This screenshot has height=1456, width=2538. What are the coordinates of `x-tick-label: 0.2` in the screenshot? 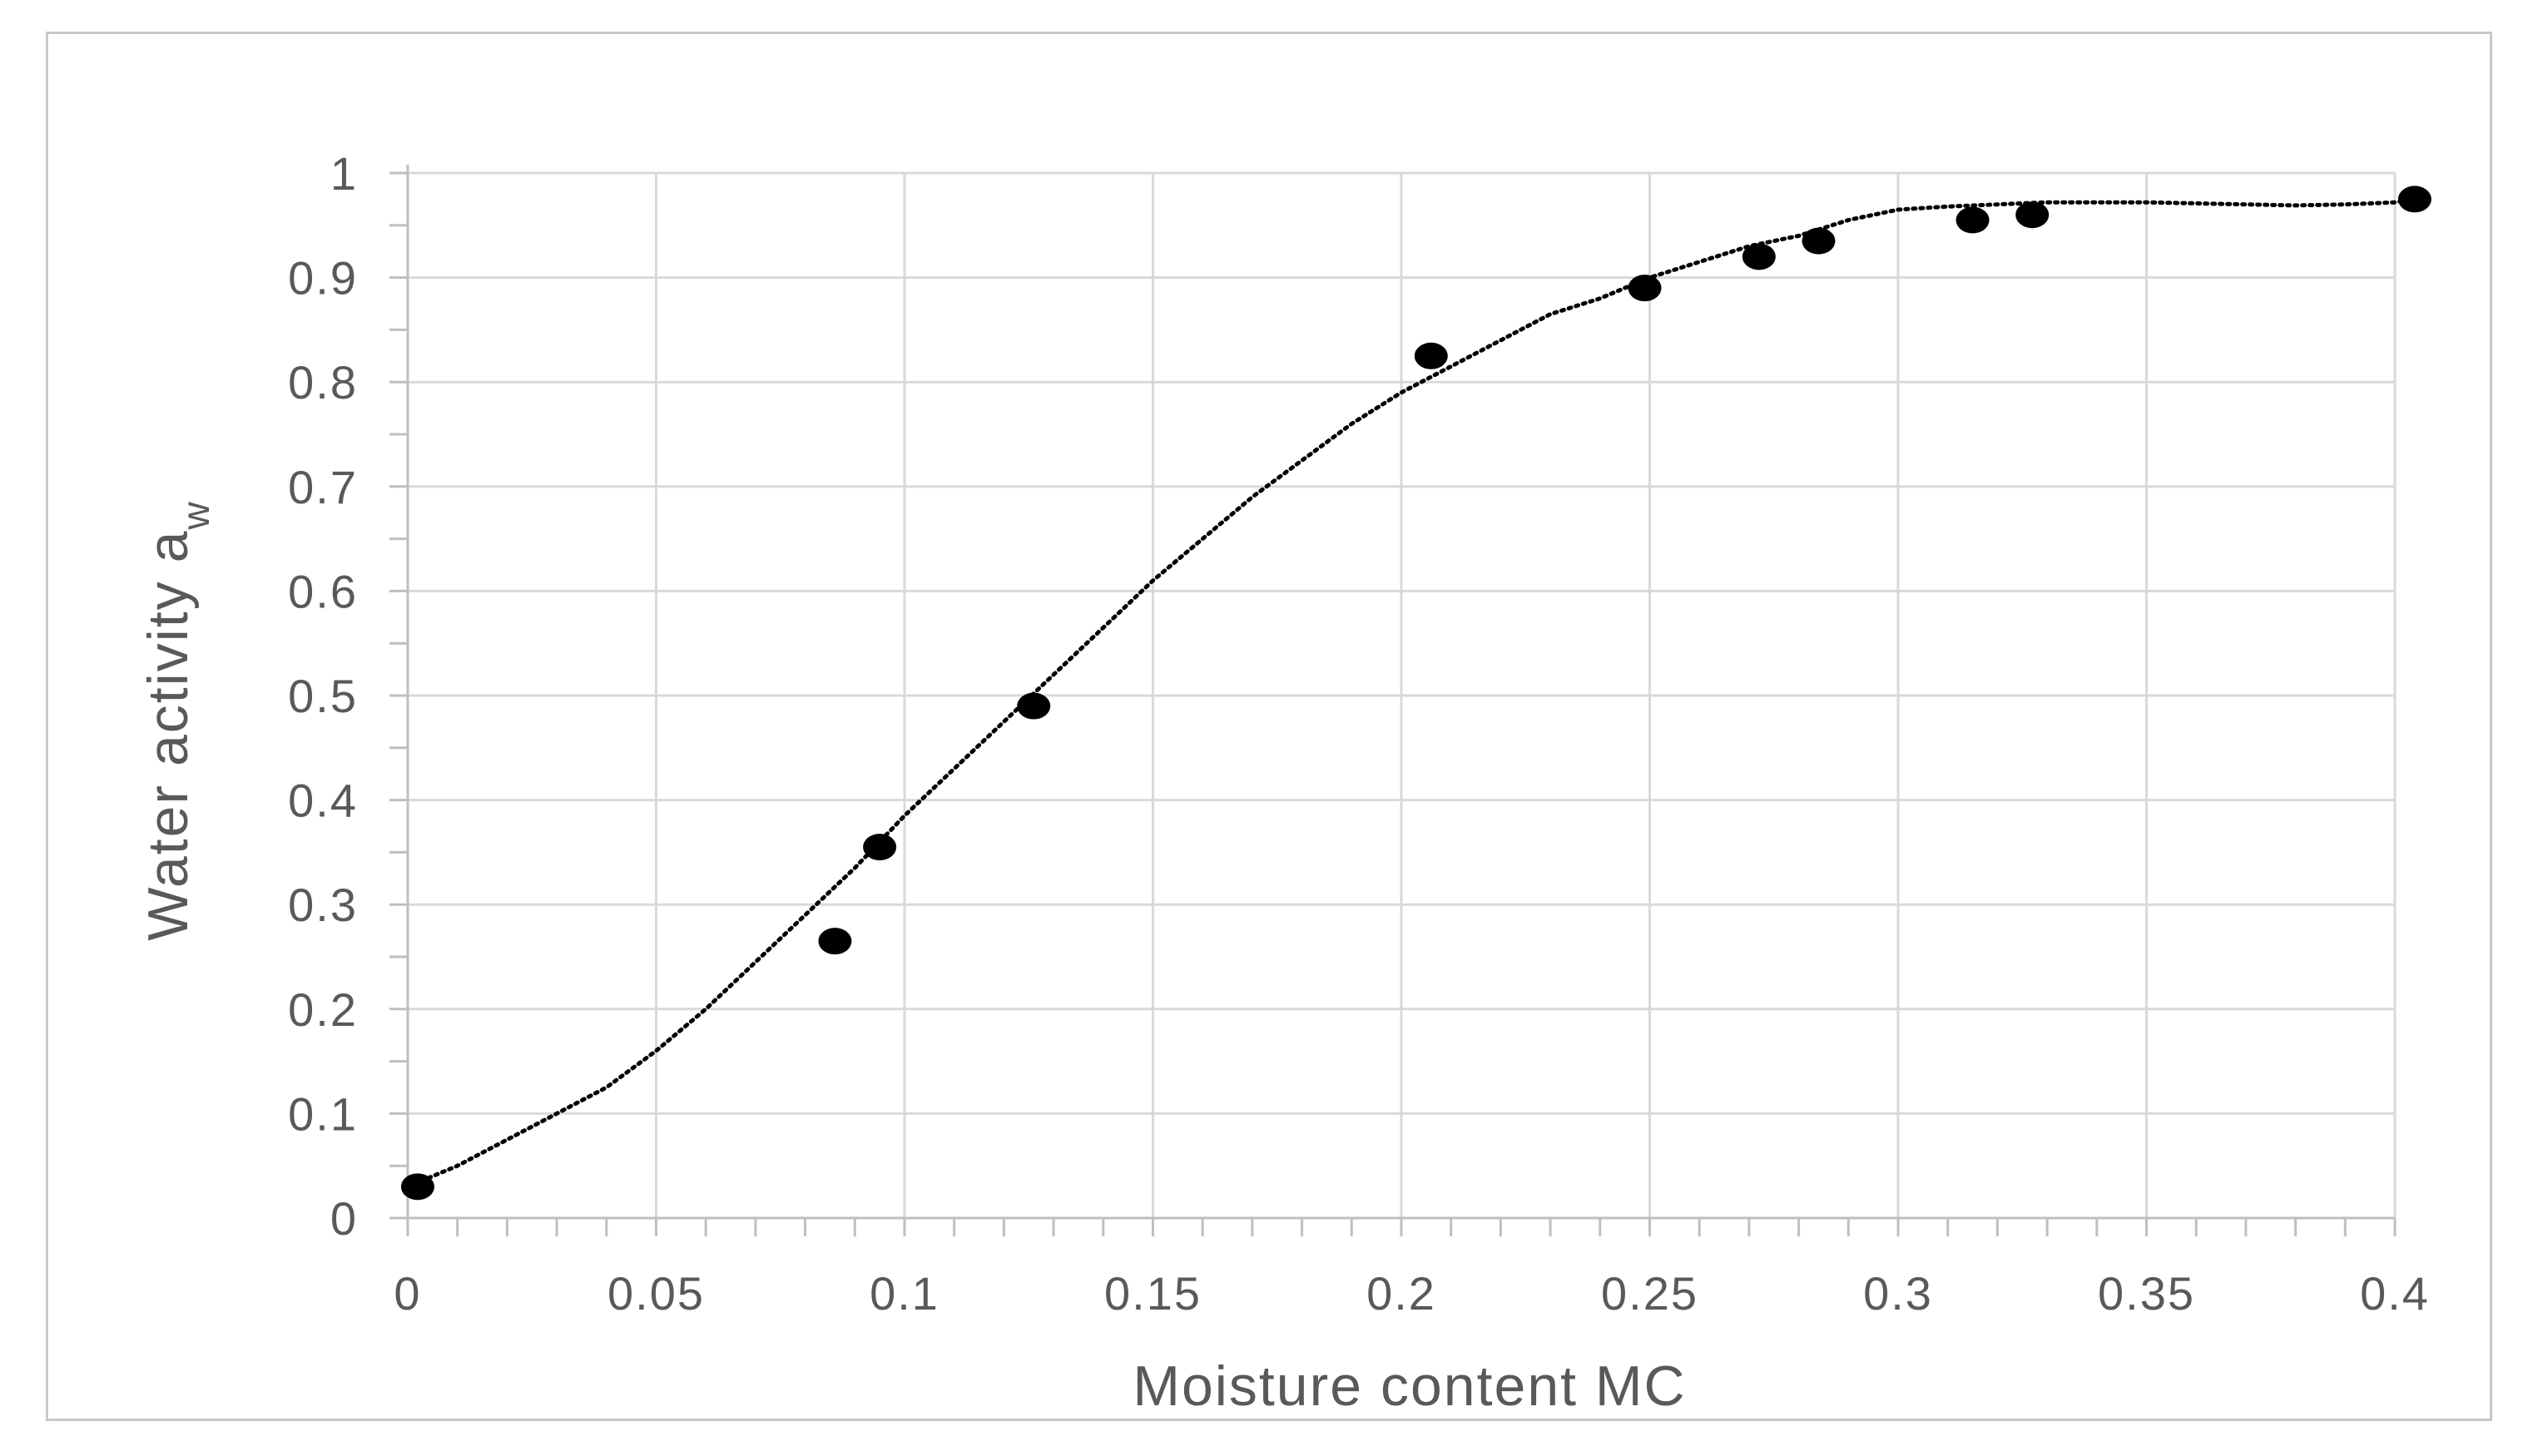 It's located at (1401, 1293).